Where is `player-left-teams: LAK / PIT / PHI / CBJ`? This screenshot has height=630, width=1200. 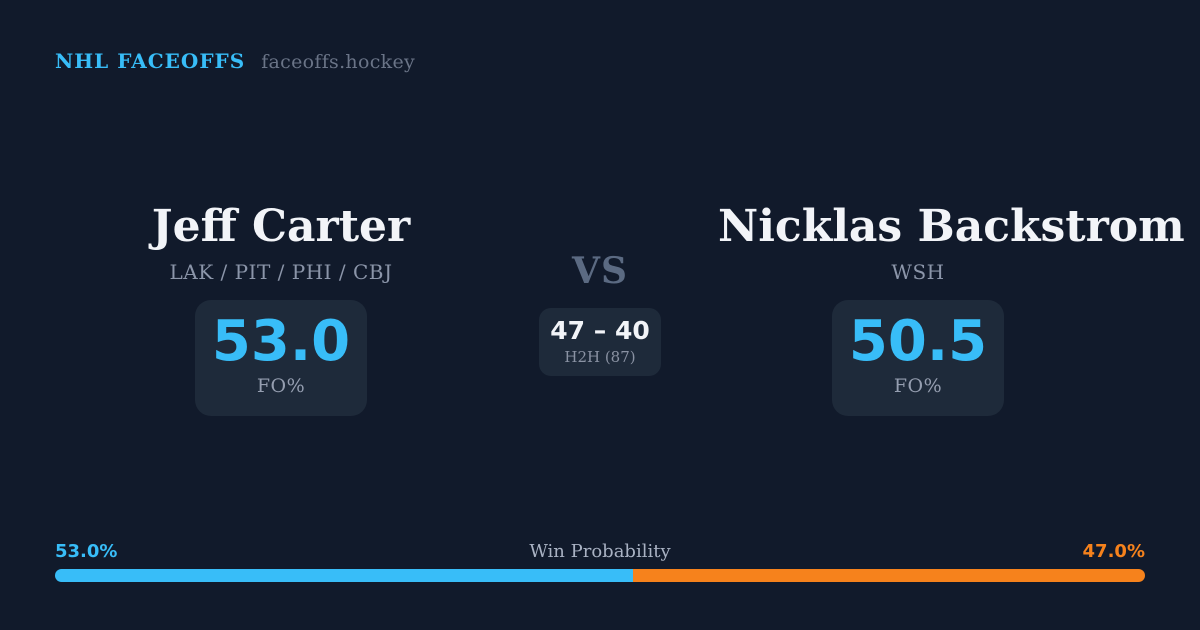 player-left-teams: LAK / PIT / PHI / CBJ is located at coordinates (281, 272).